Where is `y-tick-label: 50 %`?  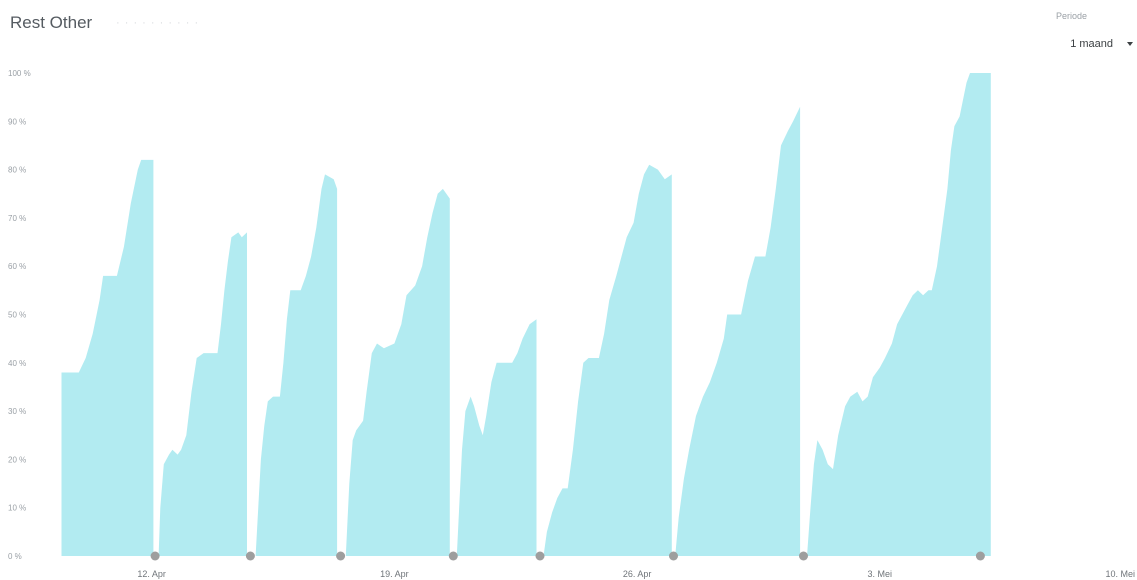 y-tick-label: 50 % is located at coordinates (17, 315).